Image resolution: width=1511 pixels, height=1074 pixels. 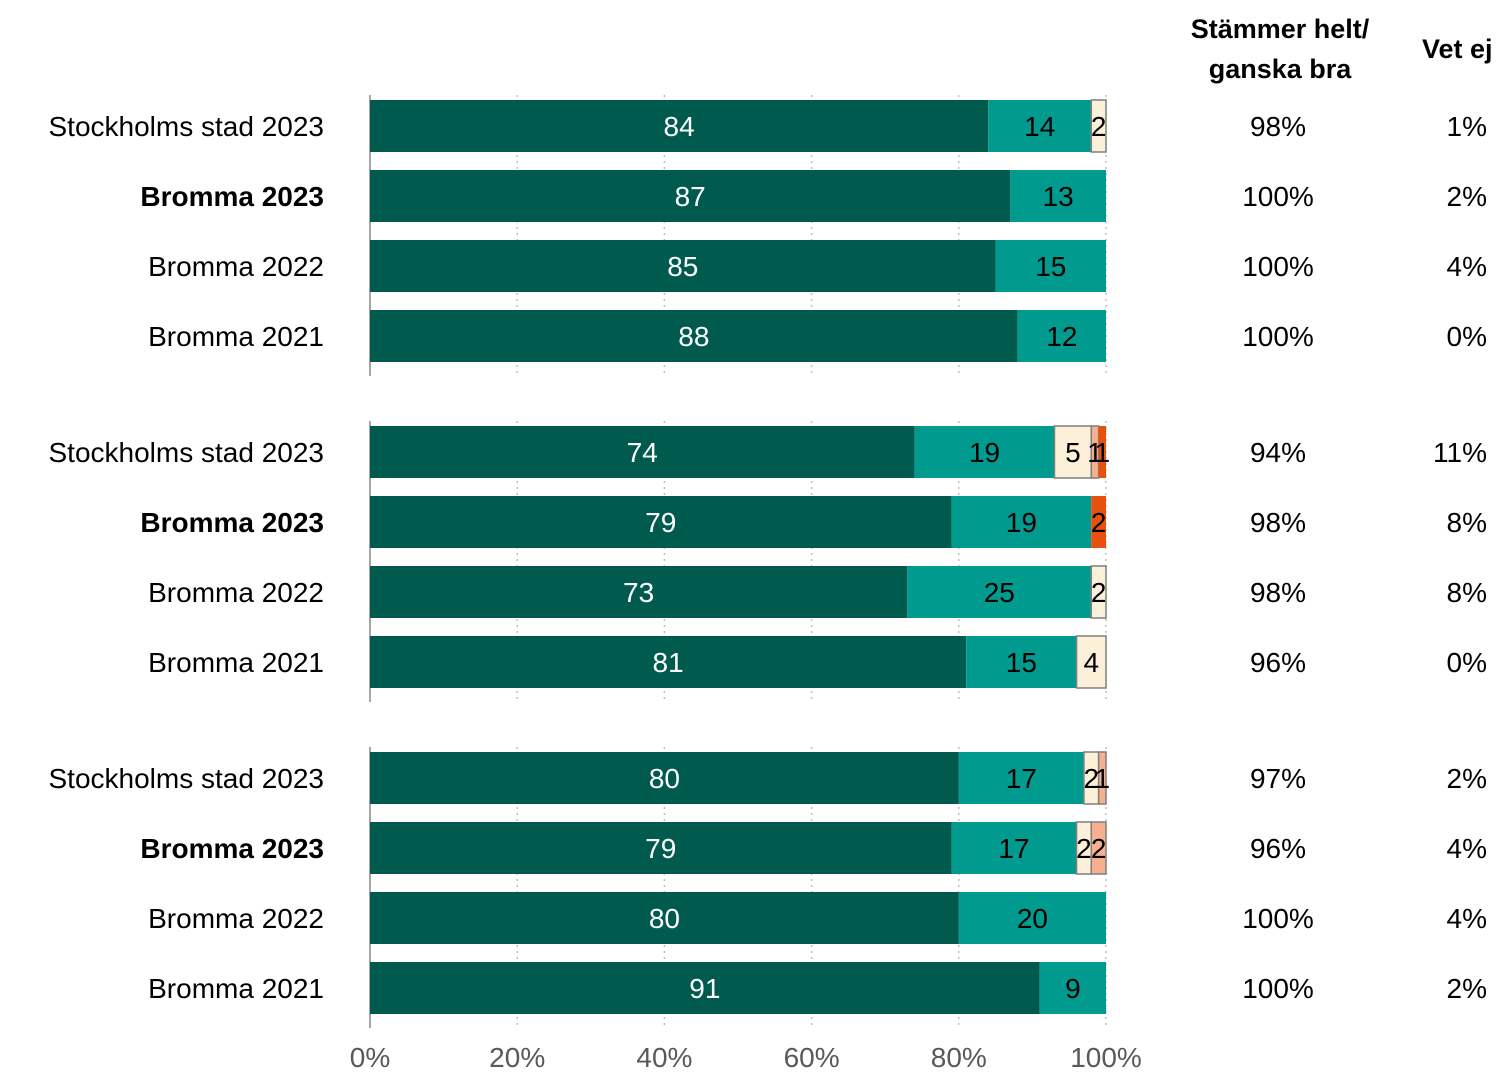 I want to click on data-label: 84, so click(x=679, y=126).